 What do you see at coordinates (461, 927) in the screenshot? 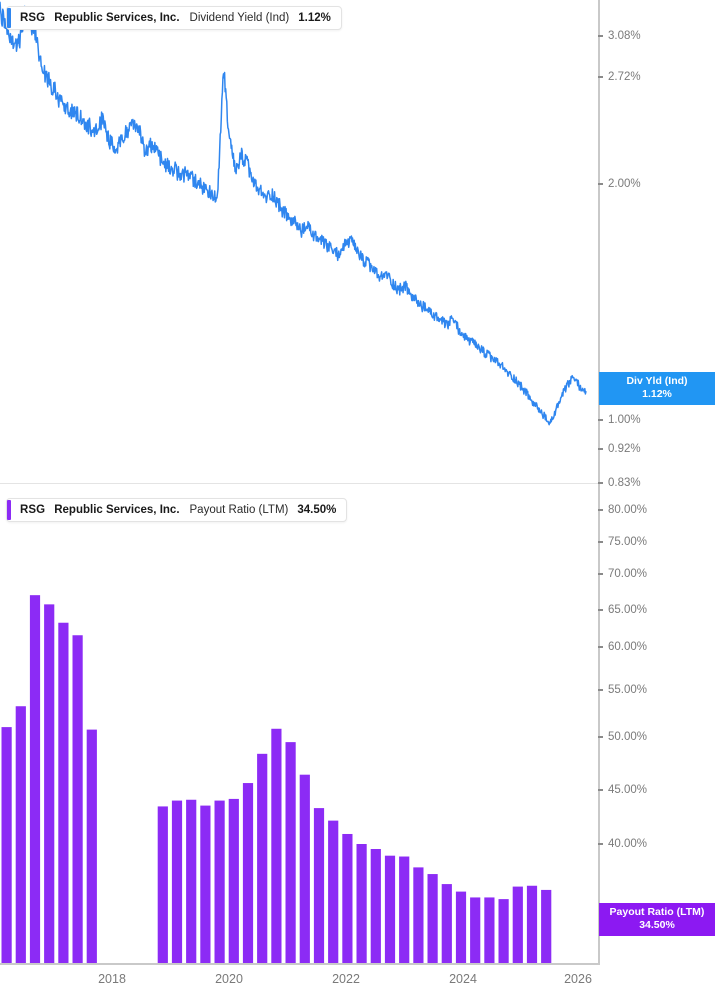
I see `payout-ratio-bar: 2024 Q2: 34.30%` at bounding box center [461, 927].